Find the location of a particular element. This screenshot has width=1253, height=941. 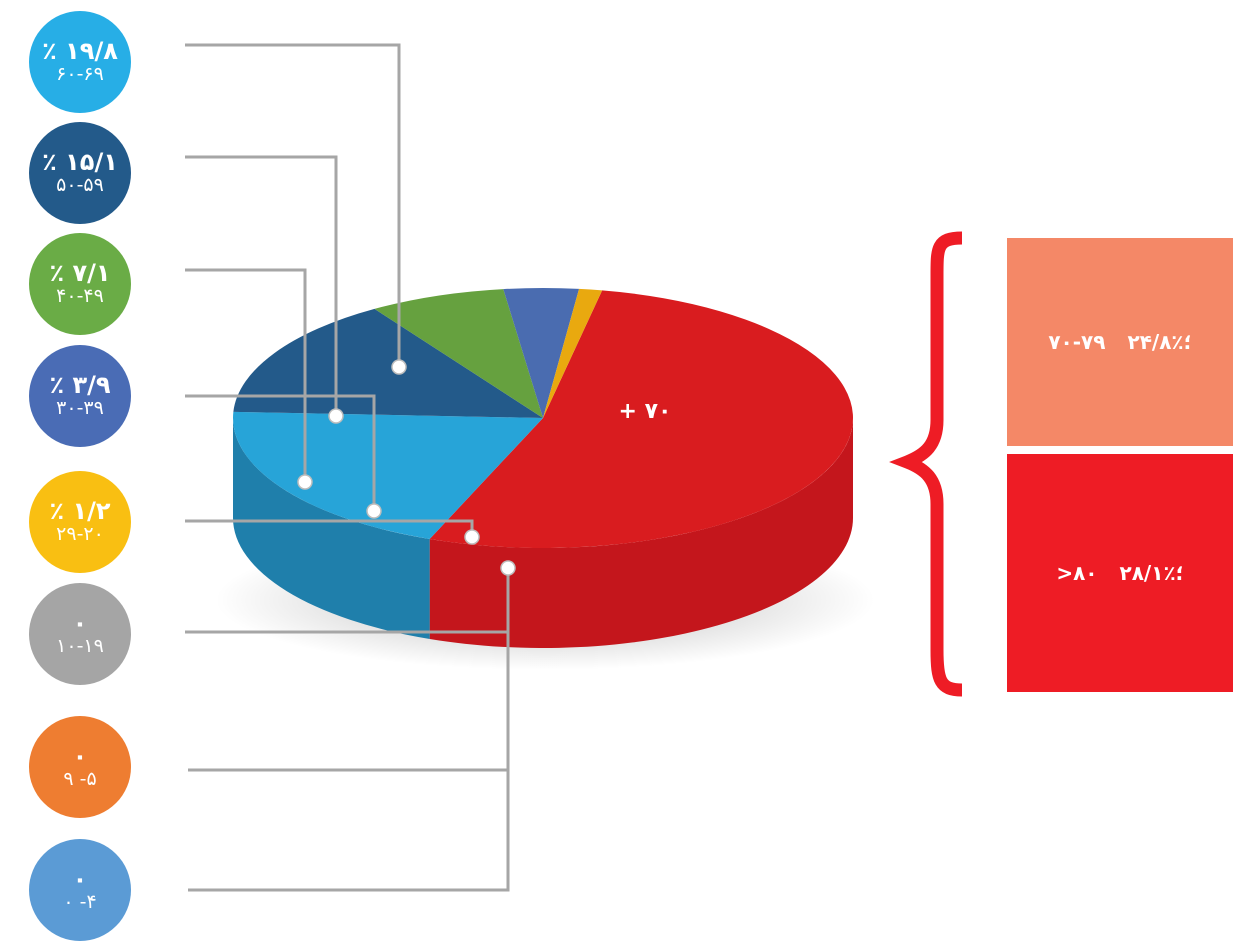

label-pct: ٪ ۱۵/۱ is located at coordinates (80, 162).